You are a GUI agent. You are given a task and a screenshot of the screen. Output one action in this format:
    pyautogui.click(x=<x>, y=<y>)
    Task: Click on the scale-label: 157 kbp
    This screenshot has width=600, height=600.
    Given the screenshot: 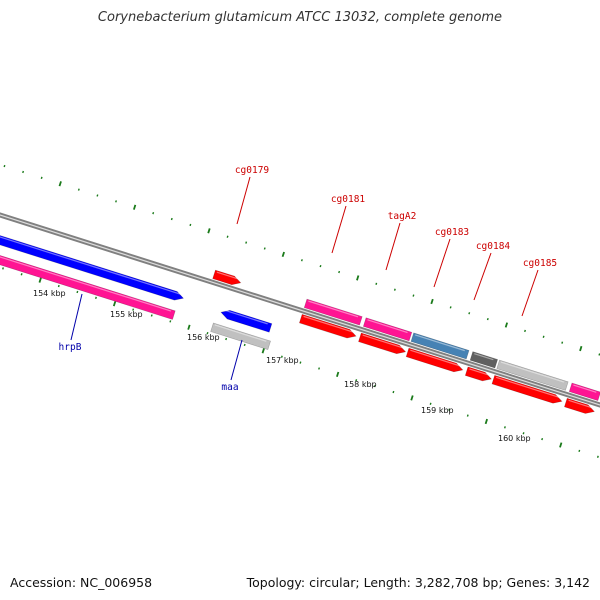 What is the action you would take?
    pyautogui.click(x=282, y=360)
    